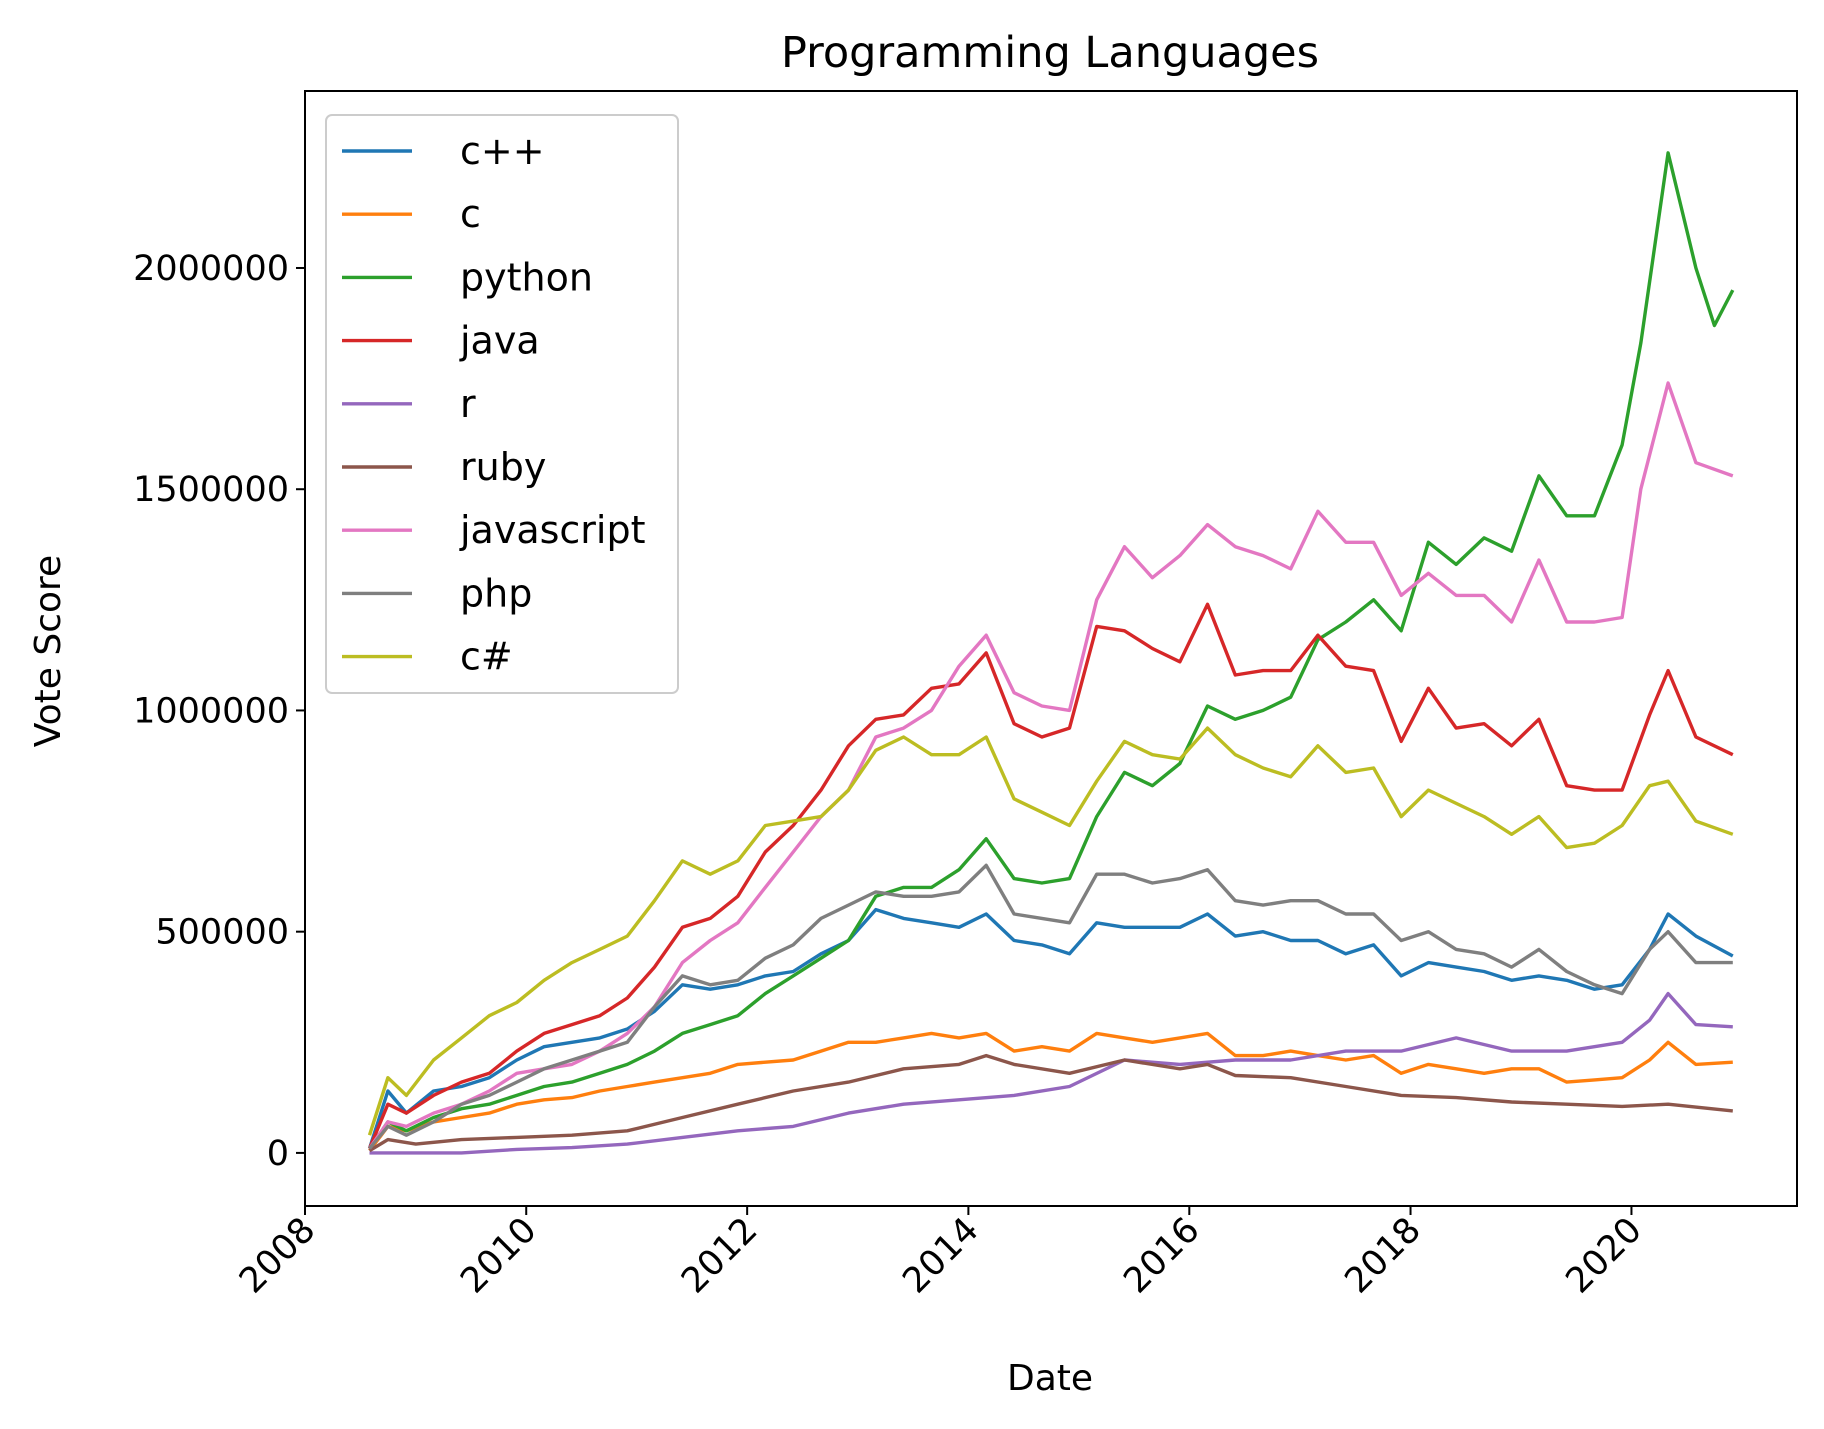 This screenshot has width=1824, height=1429. Describe the element at coordinates (526, 277) in the screenshot. I see `legend-label-python: python` at that location.